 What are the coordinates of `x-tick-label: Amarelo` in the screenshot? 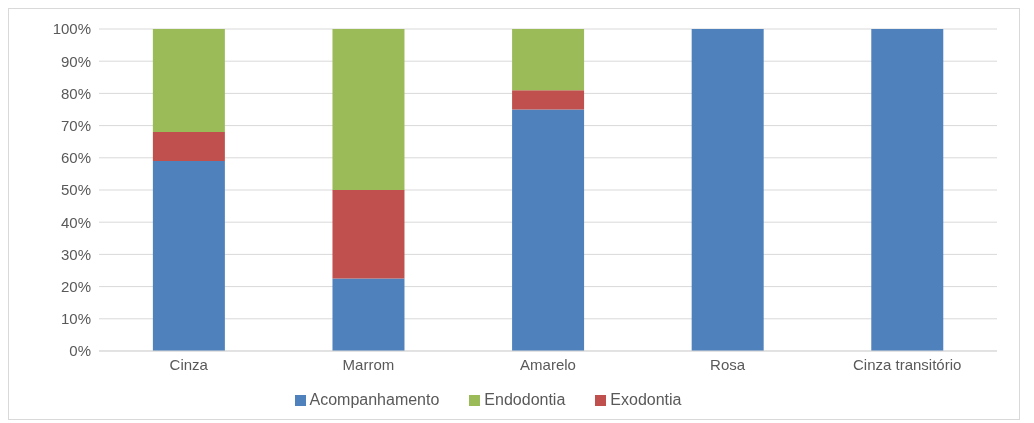 It's located at (548, 364).